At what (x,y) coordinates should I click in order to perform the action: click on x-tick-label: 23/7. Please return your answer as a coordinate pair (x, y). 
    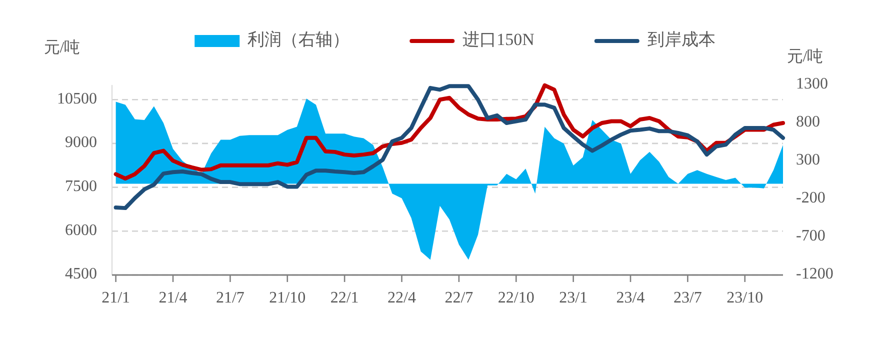
    Looking at the image, I should click on (687, 298).